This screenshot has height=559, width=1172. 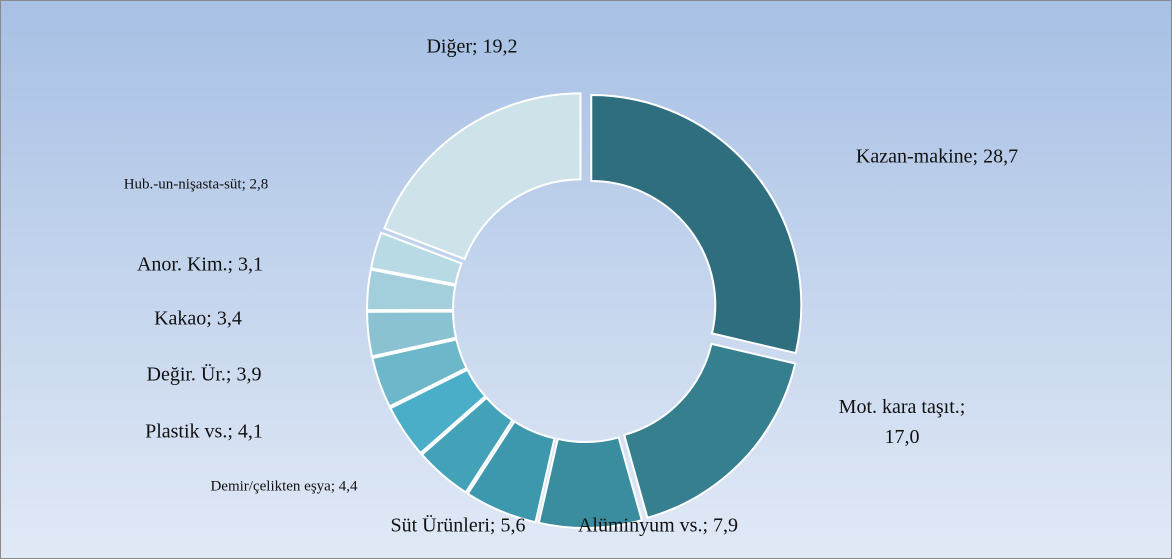 I want to click on data-label: Süt Ürünleri; 5,6, so click(x=458, y=525).